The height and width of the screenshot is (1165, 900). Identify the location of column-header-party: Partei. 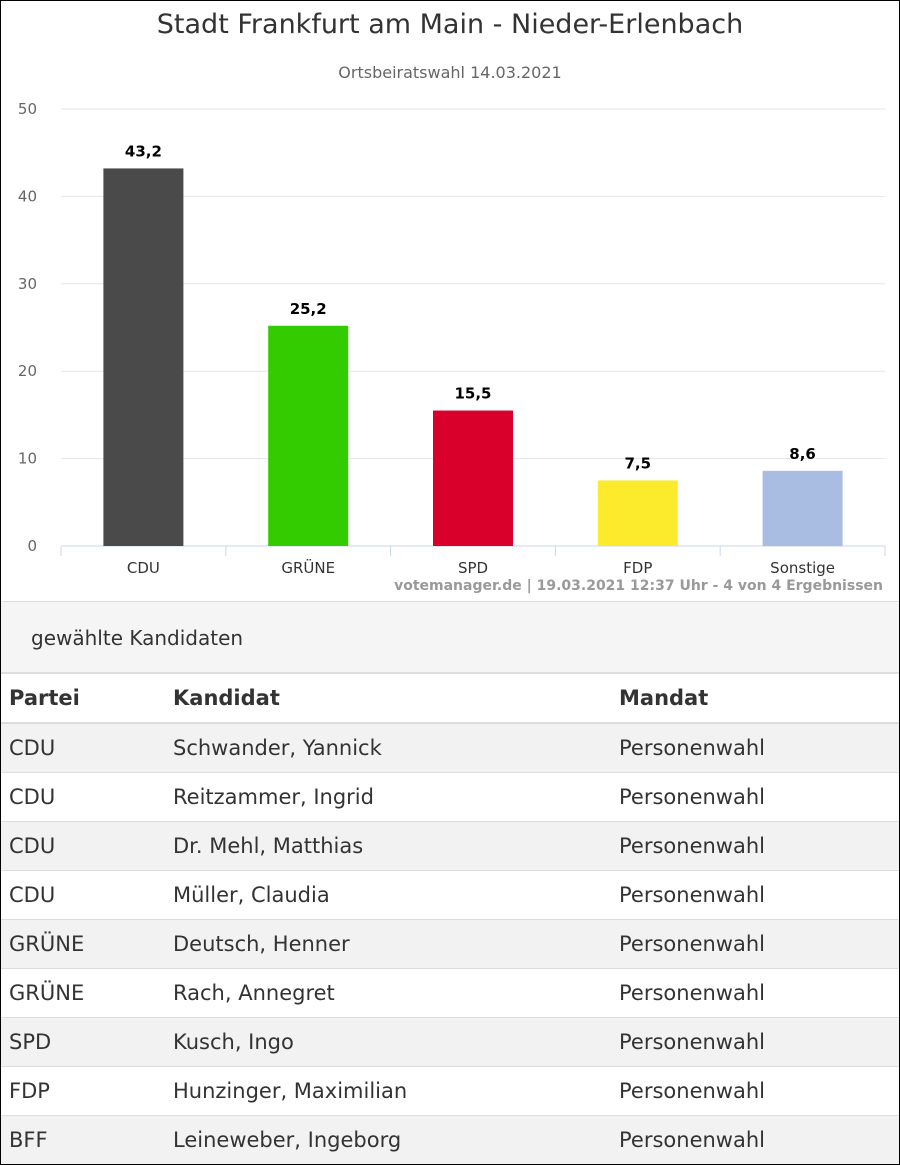
(83, 699).